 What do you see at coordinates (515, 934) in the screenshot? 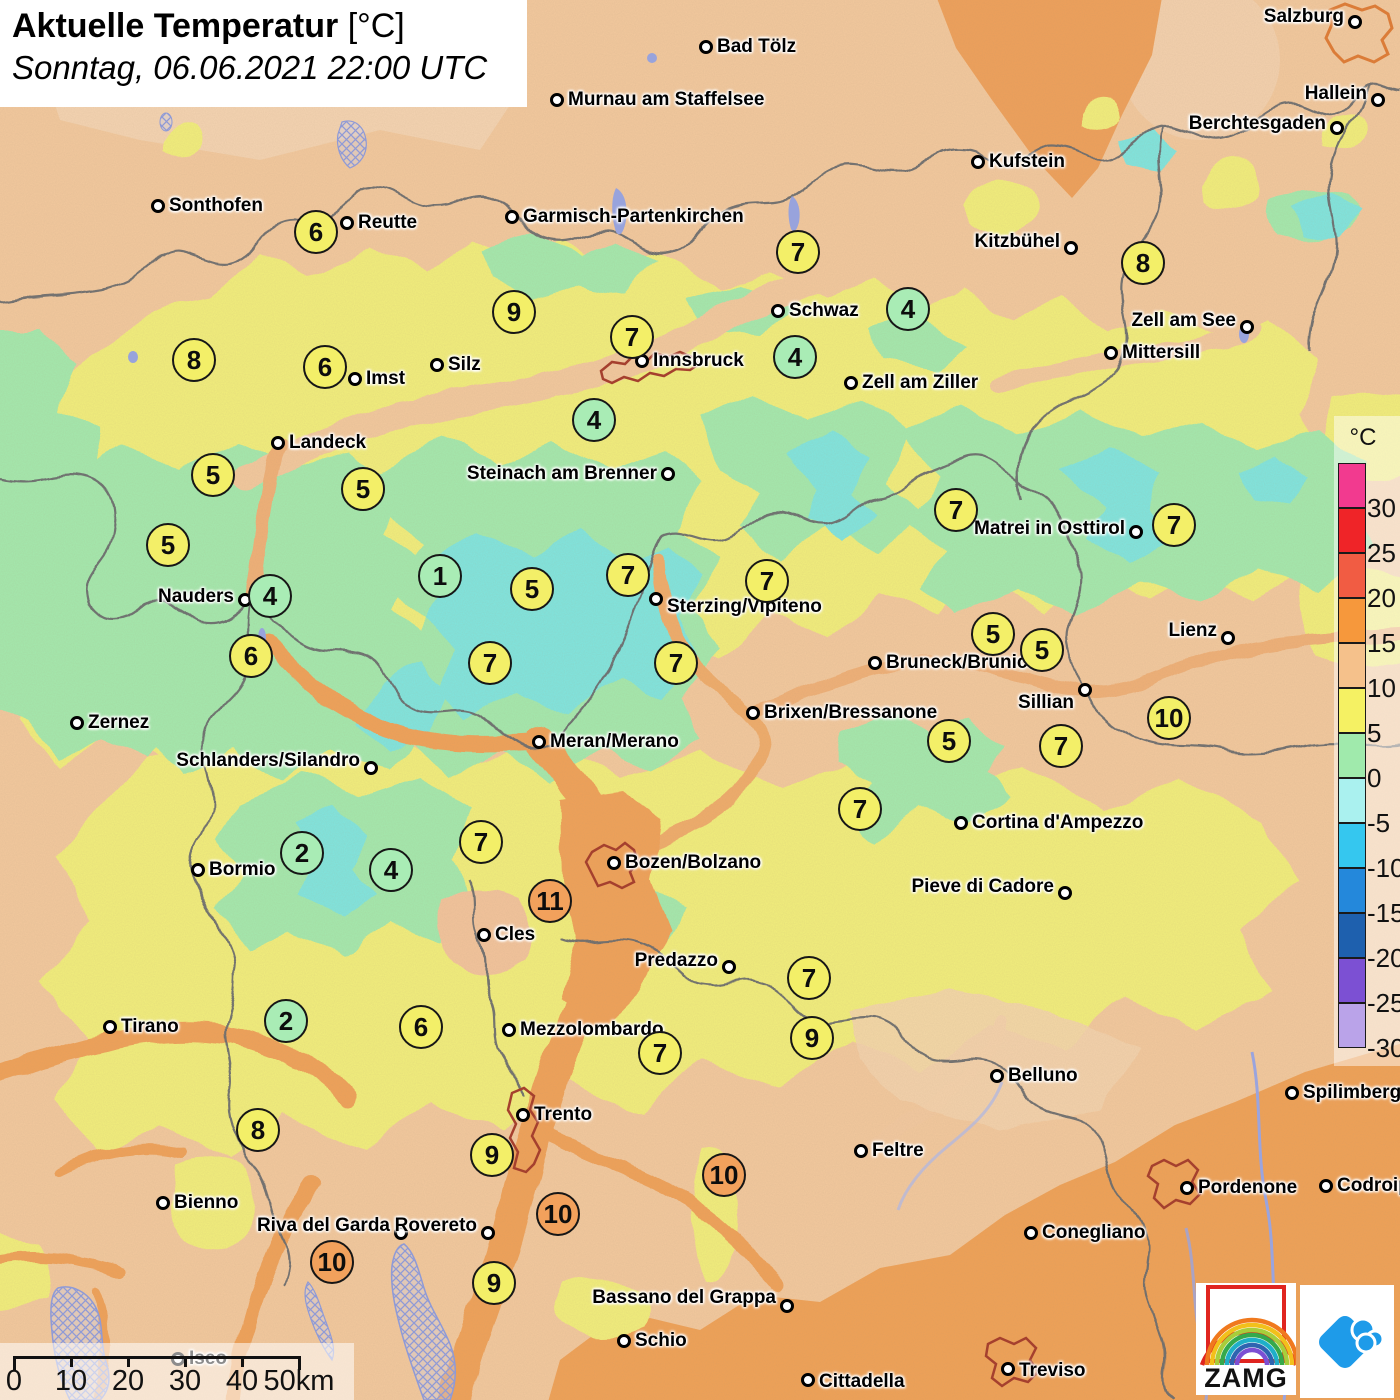
I see `city-label: Cles` at bounding box center [515, 934].